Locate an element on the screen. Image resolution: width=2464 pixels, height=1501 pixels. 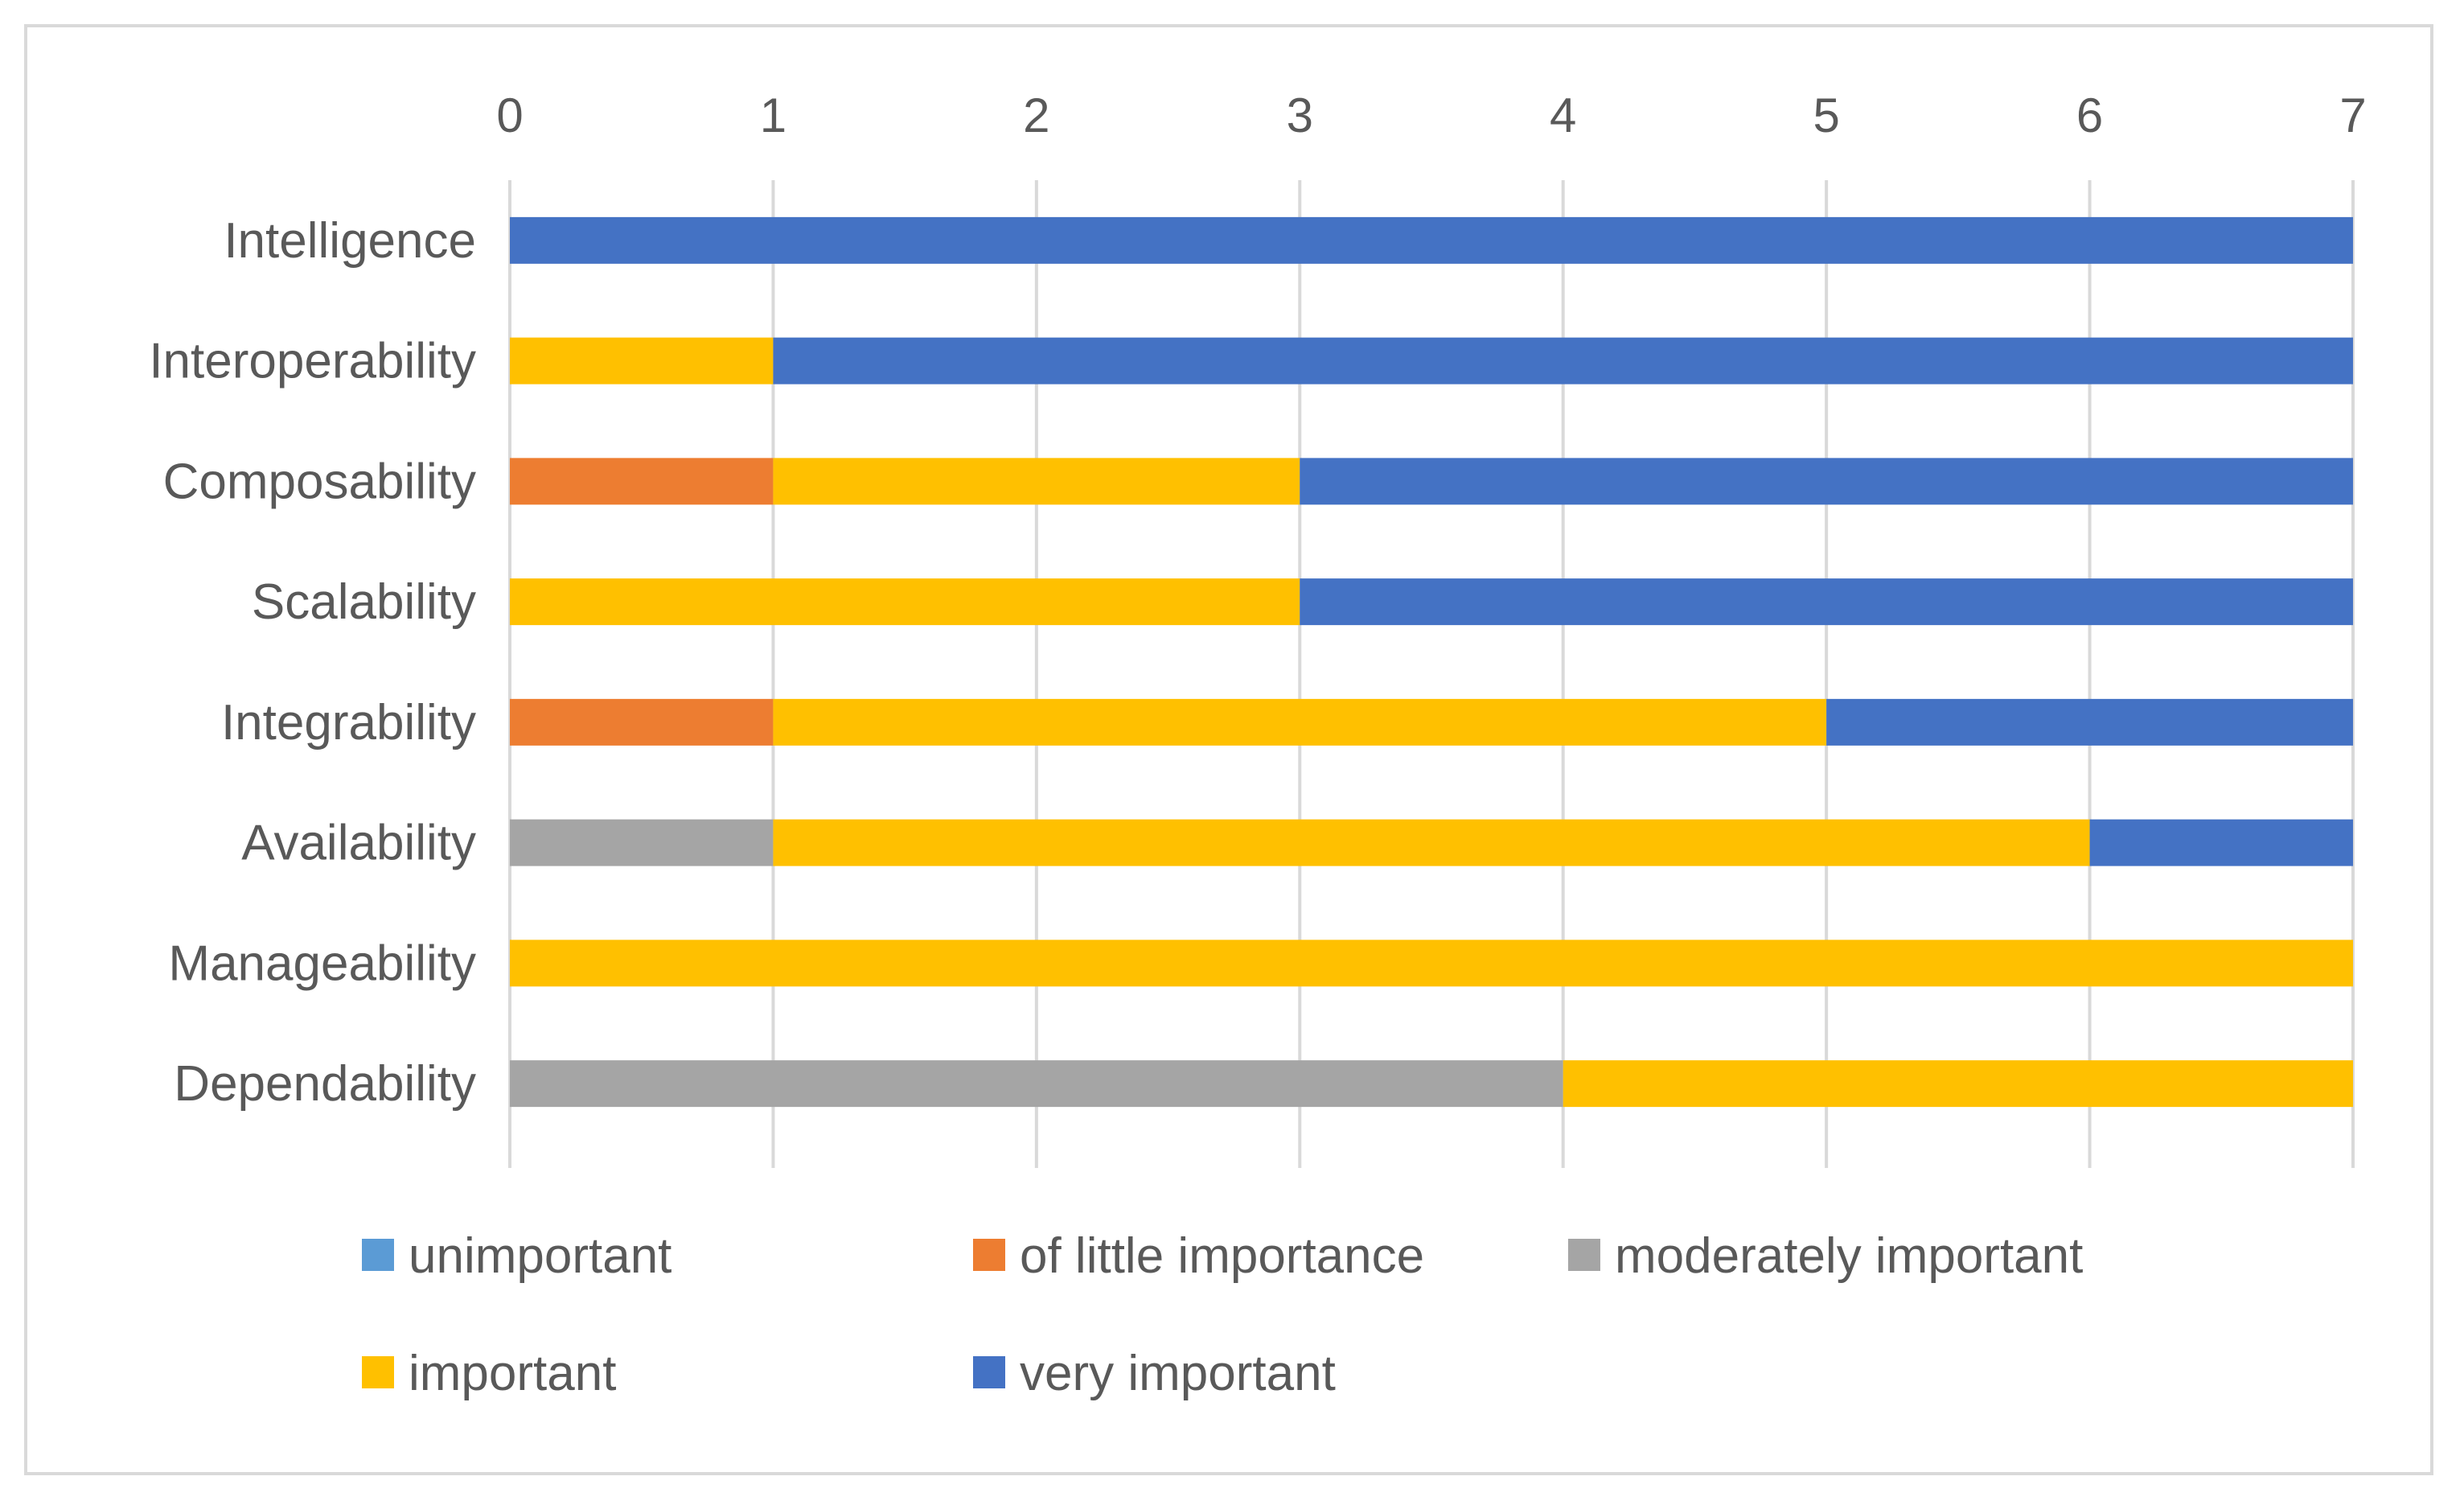
category-label: Interoperability is located at coordinates (312, 361).